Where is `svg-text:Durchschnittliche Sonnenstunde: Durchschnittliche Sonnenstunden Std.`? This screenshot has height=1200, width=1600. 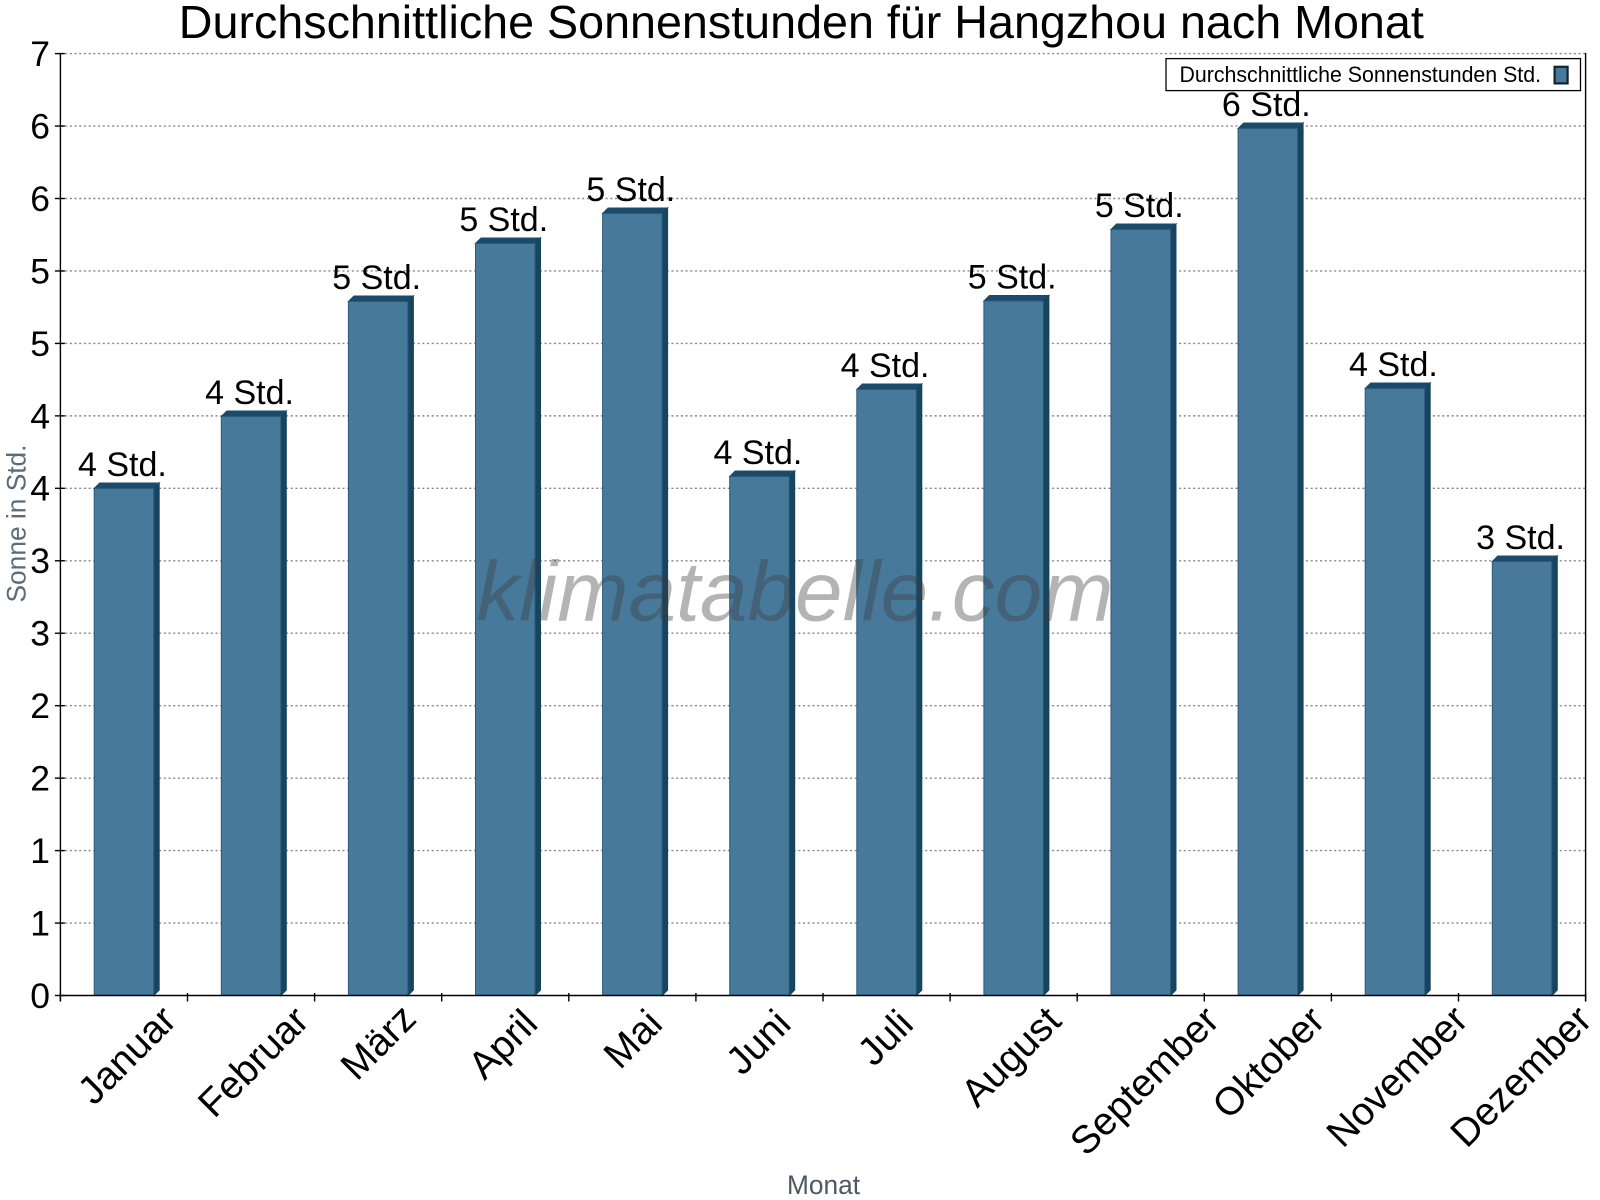
svg-text:Durchschnittliche Sonnenstunde: Durchschnittliche Sonnenstunden Std. is located at coordinates (1361, 74).